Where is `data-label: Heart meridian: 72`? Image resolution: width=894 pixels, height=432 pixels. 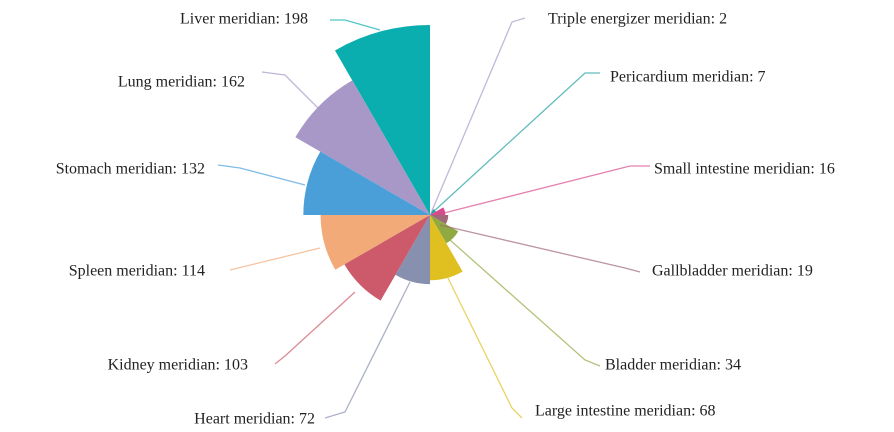 data-label: Heart meridian: 72 is located at coordinates (254, 419).